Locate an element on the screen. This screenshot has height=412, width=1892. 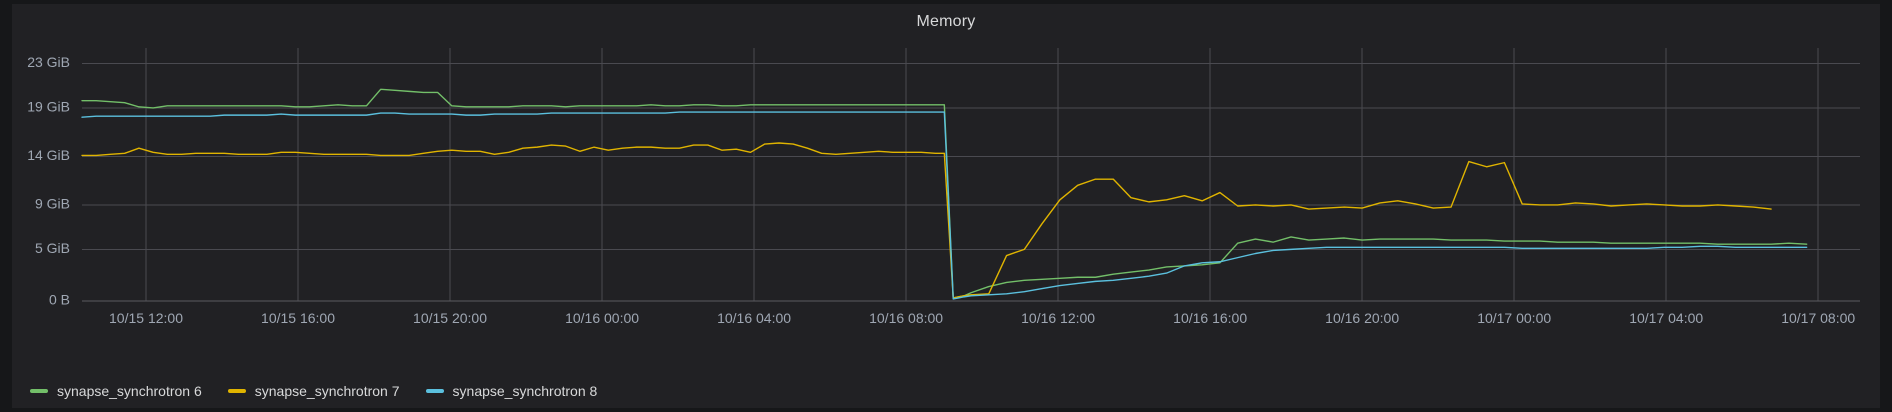
y-tick-label: 19 GiB is located at coordinates (48, 107).